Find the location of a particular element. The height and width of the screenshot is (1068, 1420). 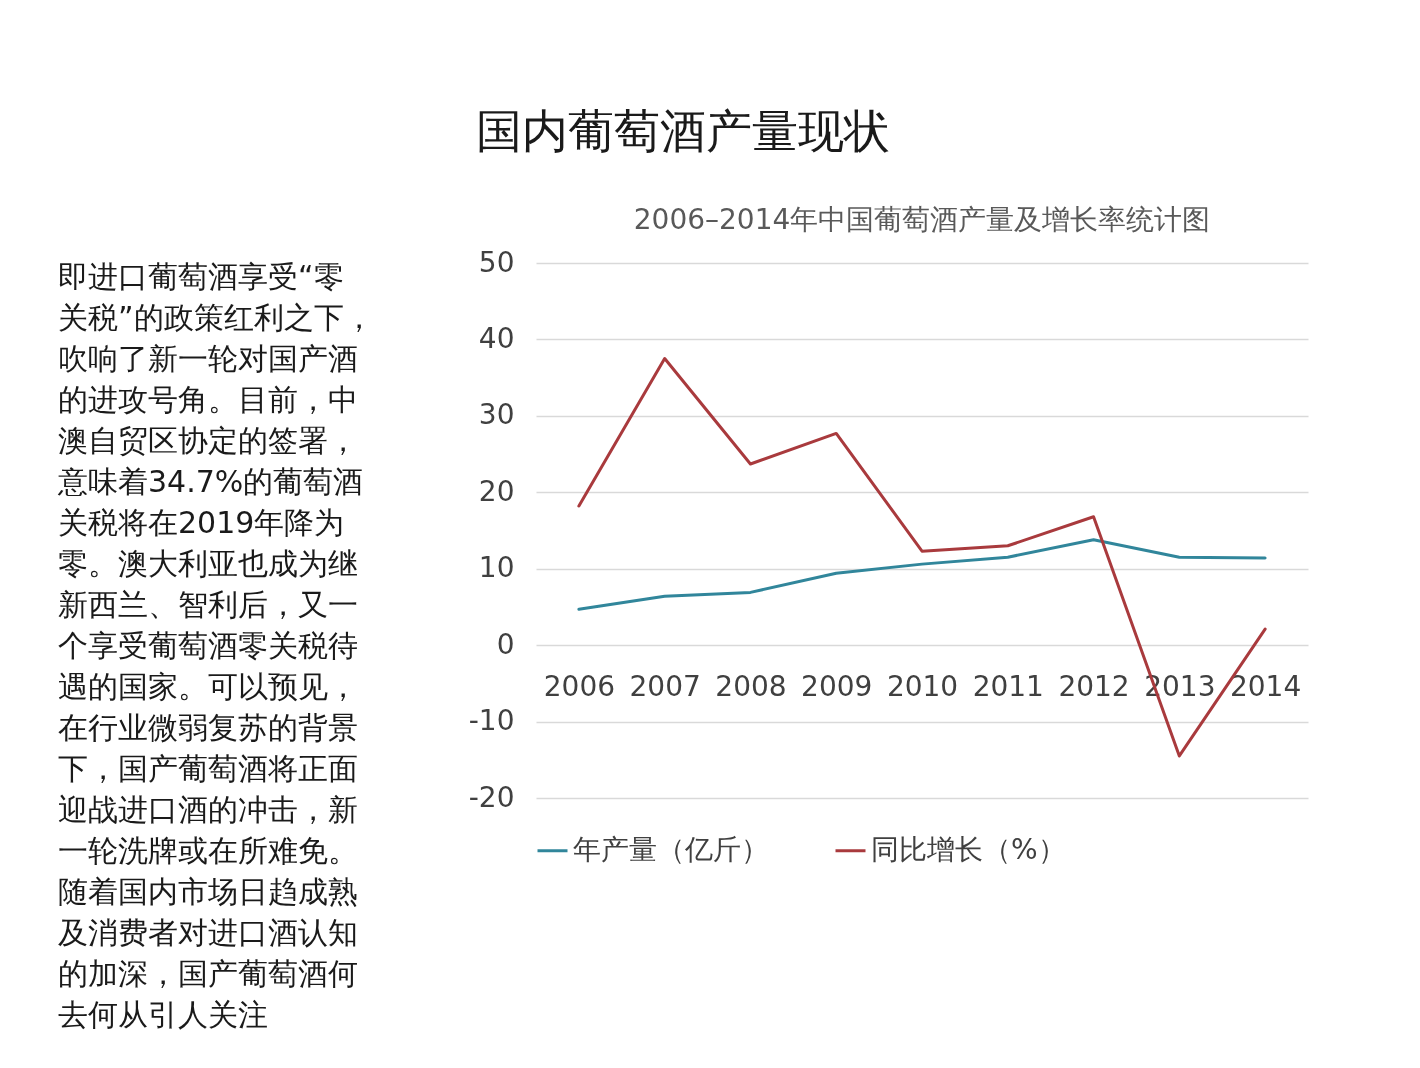

x-tick-label: 2008 is located at coordinates (751, 686).